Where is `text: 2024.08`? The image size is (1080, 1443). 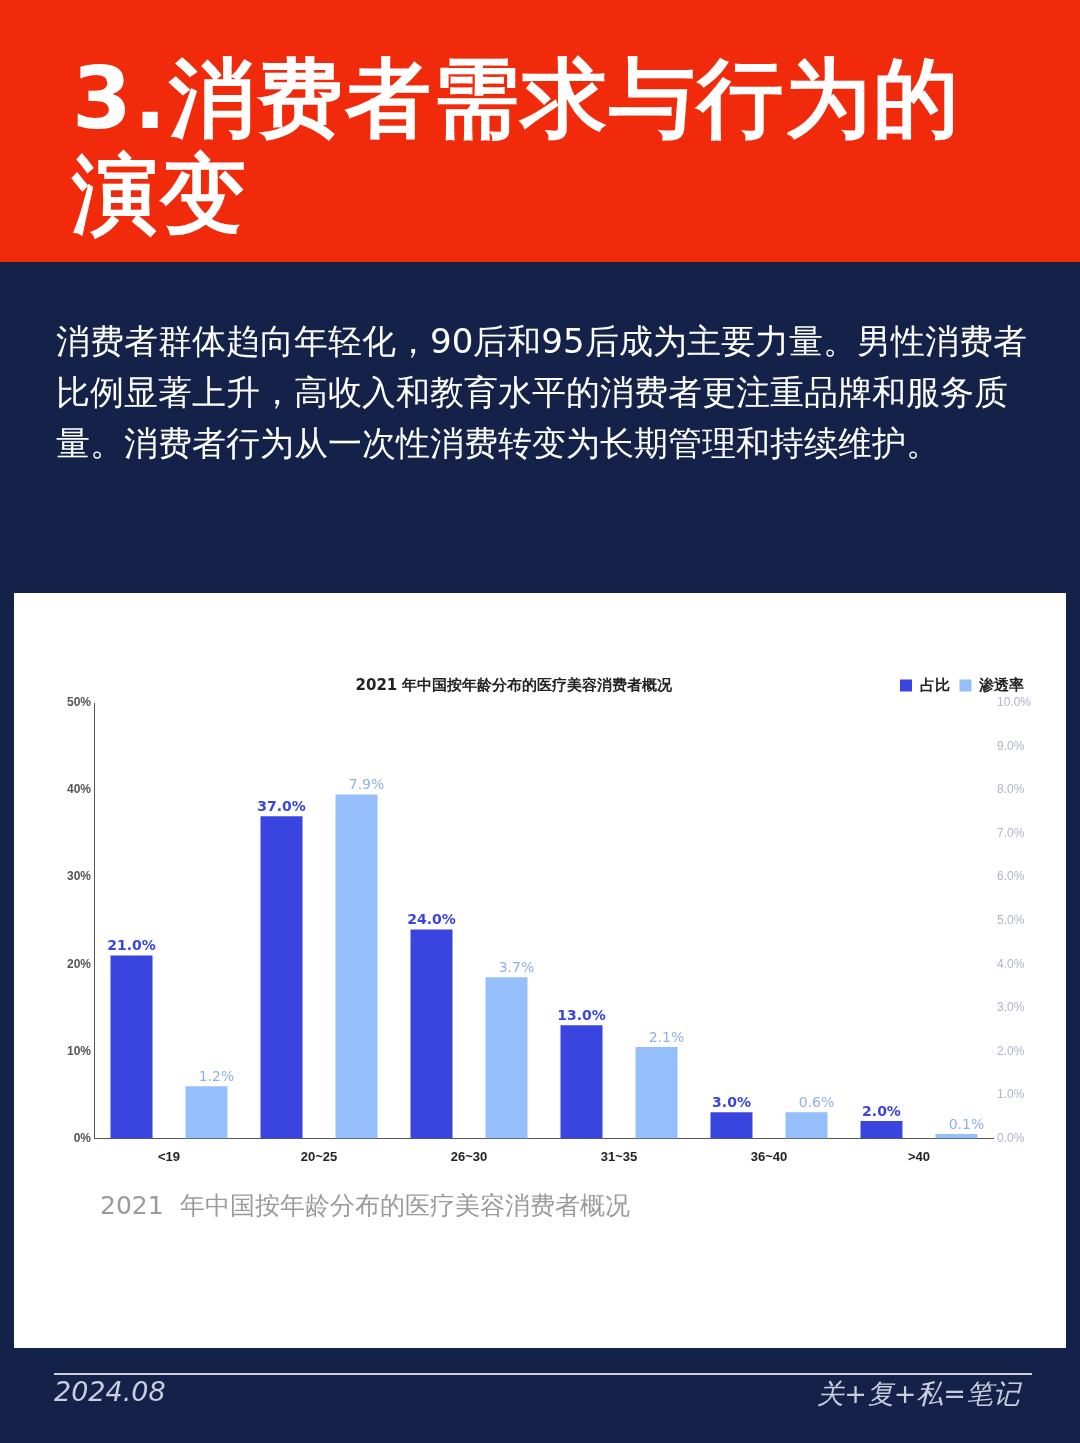
text: 2024.08 is located at coordinates (110, 1391).